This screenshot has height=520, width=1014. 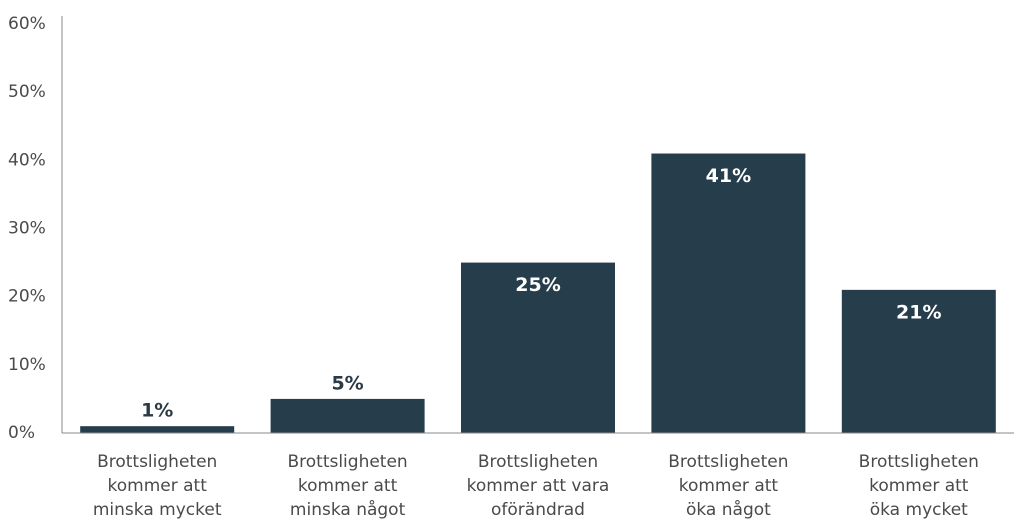 I want to click on data-label: 5%, so click(x=347, y=383).